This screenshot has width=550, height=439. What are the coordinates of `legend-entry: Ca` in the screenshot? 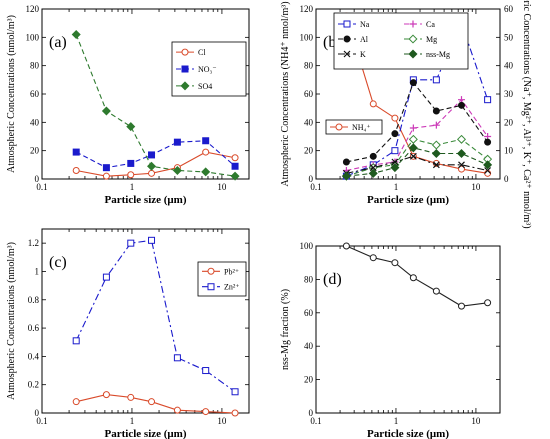 It's located at (419, 24).